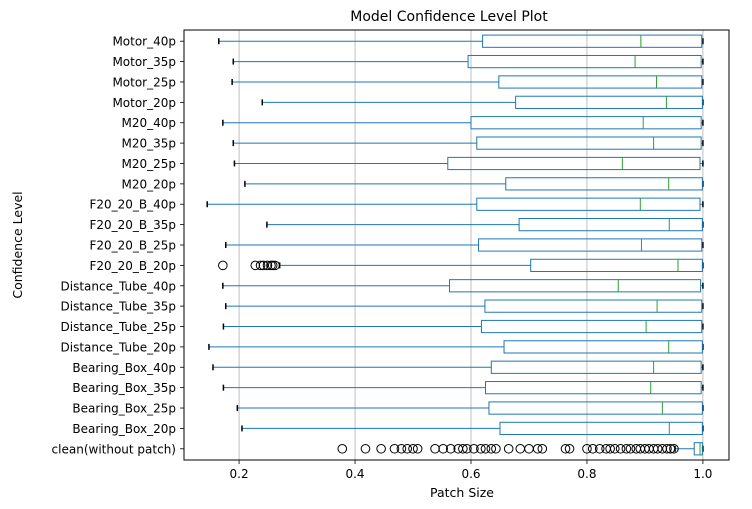  Describe the element at coordinates (449, 17) in the screenshot. I see `chart-title: Model Confidence Level Plot` at that location.